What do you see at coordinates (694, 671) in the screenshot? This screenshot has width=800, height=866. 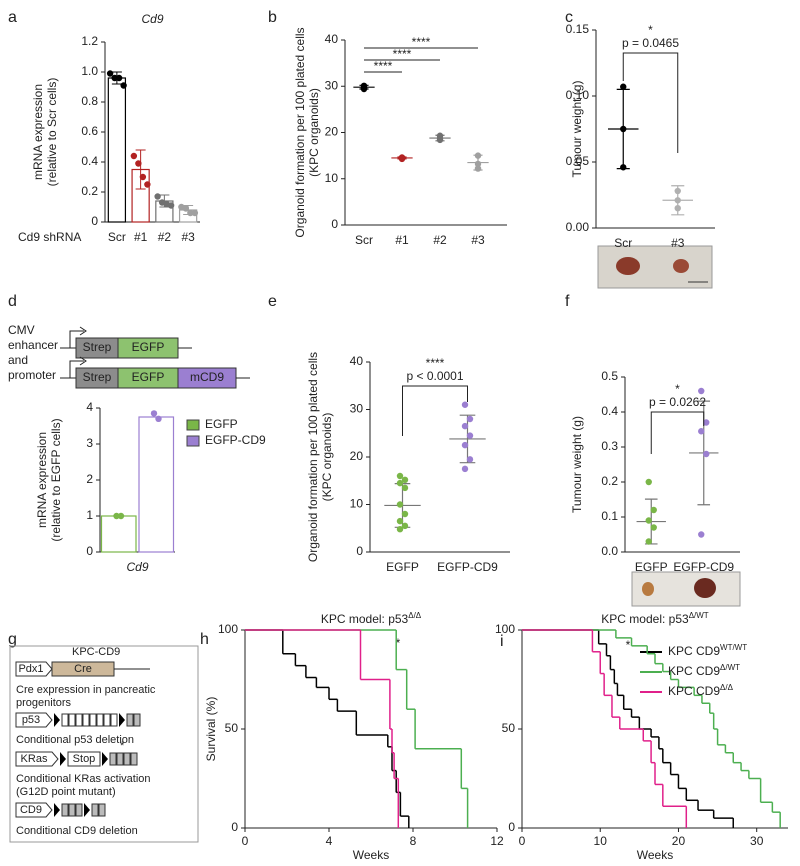 I see `legend-label-text: KPC CD9` at bounding box center [694, 671].